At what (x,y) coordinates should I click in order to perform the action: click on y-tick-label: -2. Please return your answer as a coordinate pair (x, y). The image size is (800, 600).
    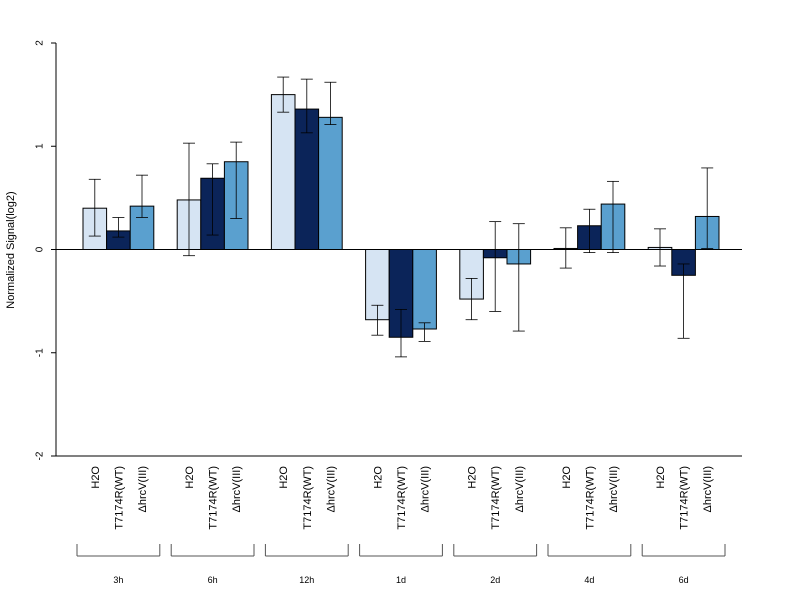
    Looking at the image, I should click on (40, 455).